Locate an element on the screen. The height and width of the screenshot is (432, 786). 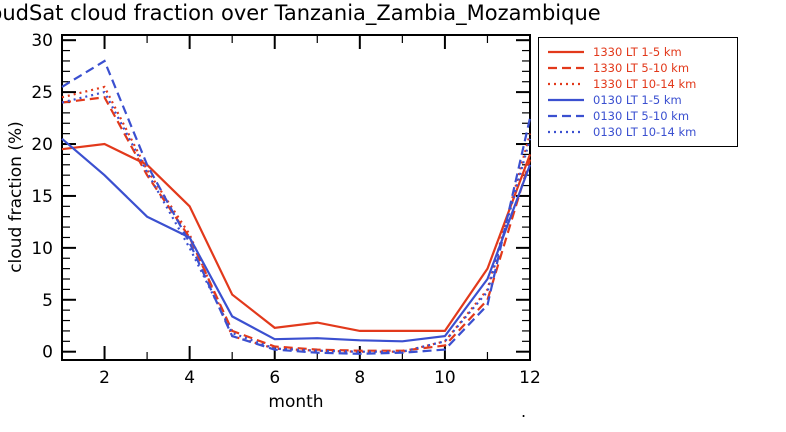
legend-item: 1330 LT 1-5 km is located at coordinates (638, 52).